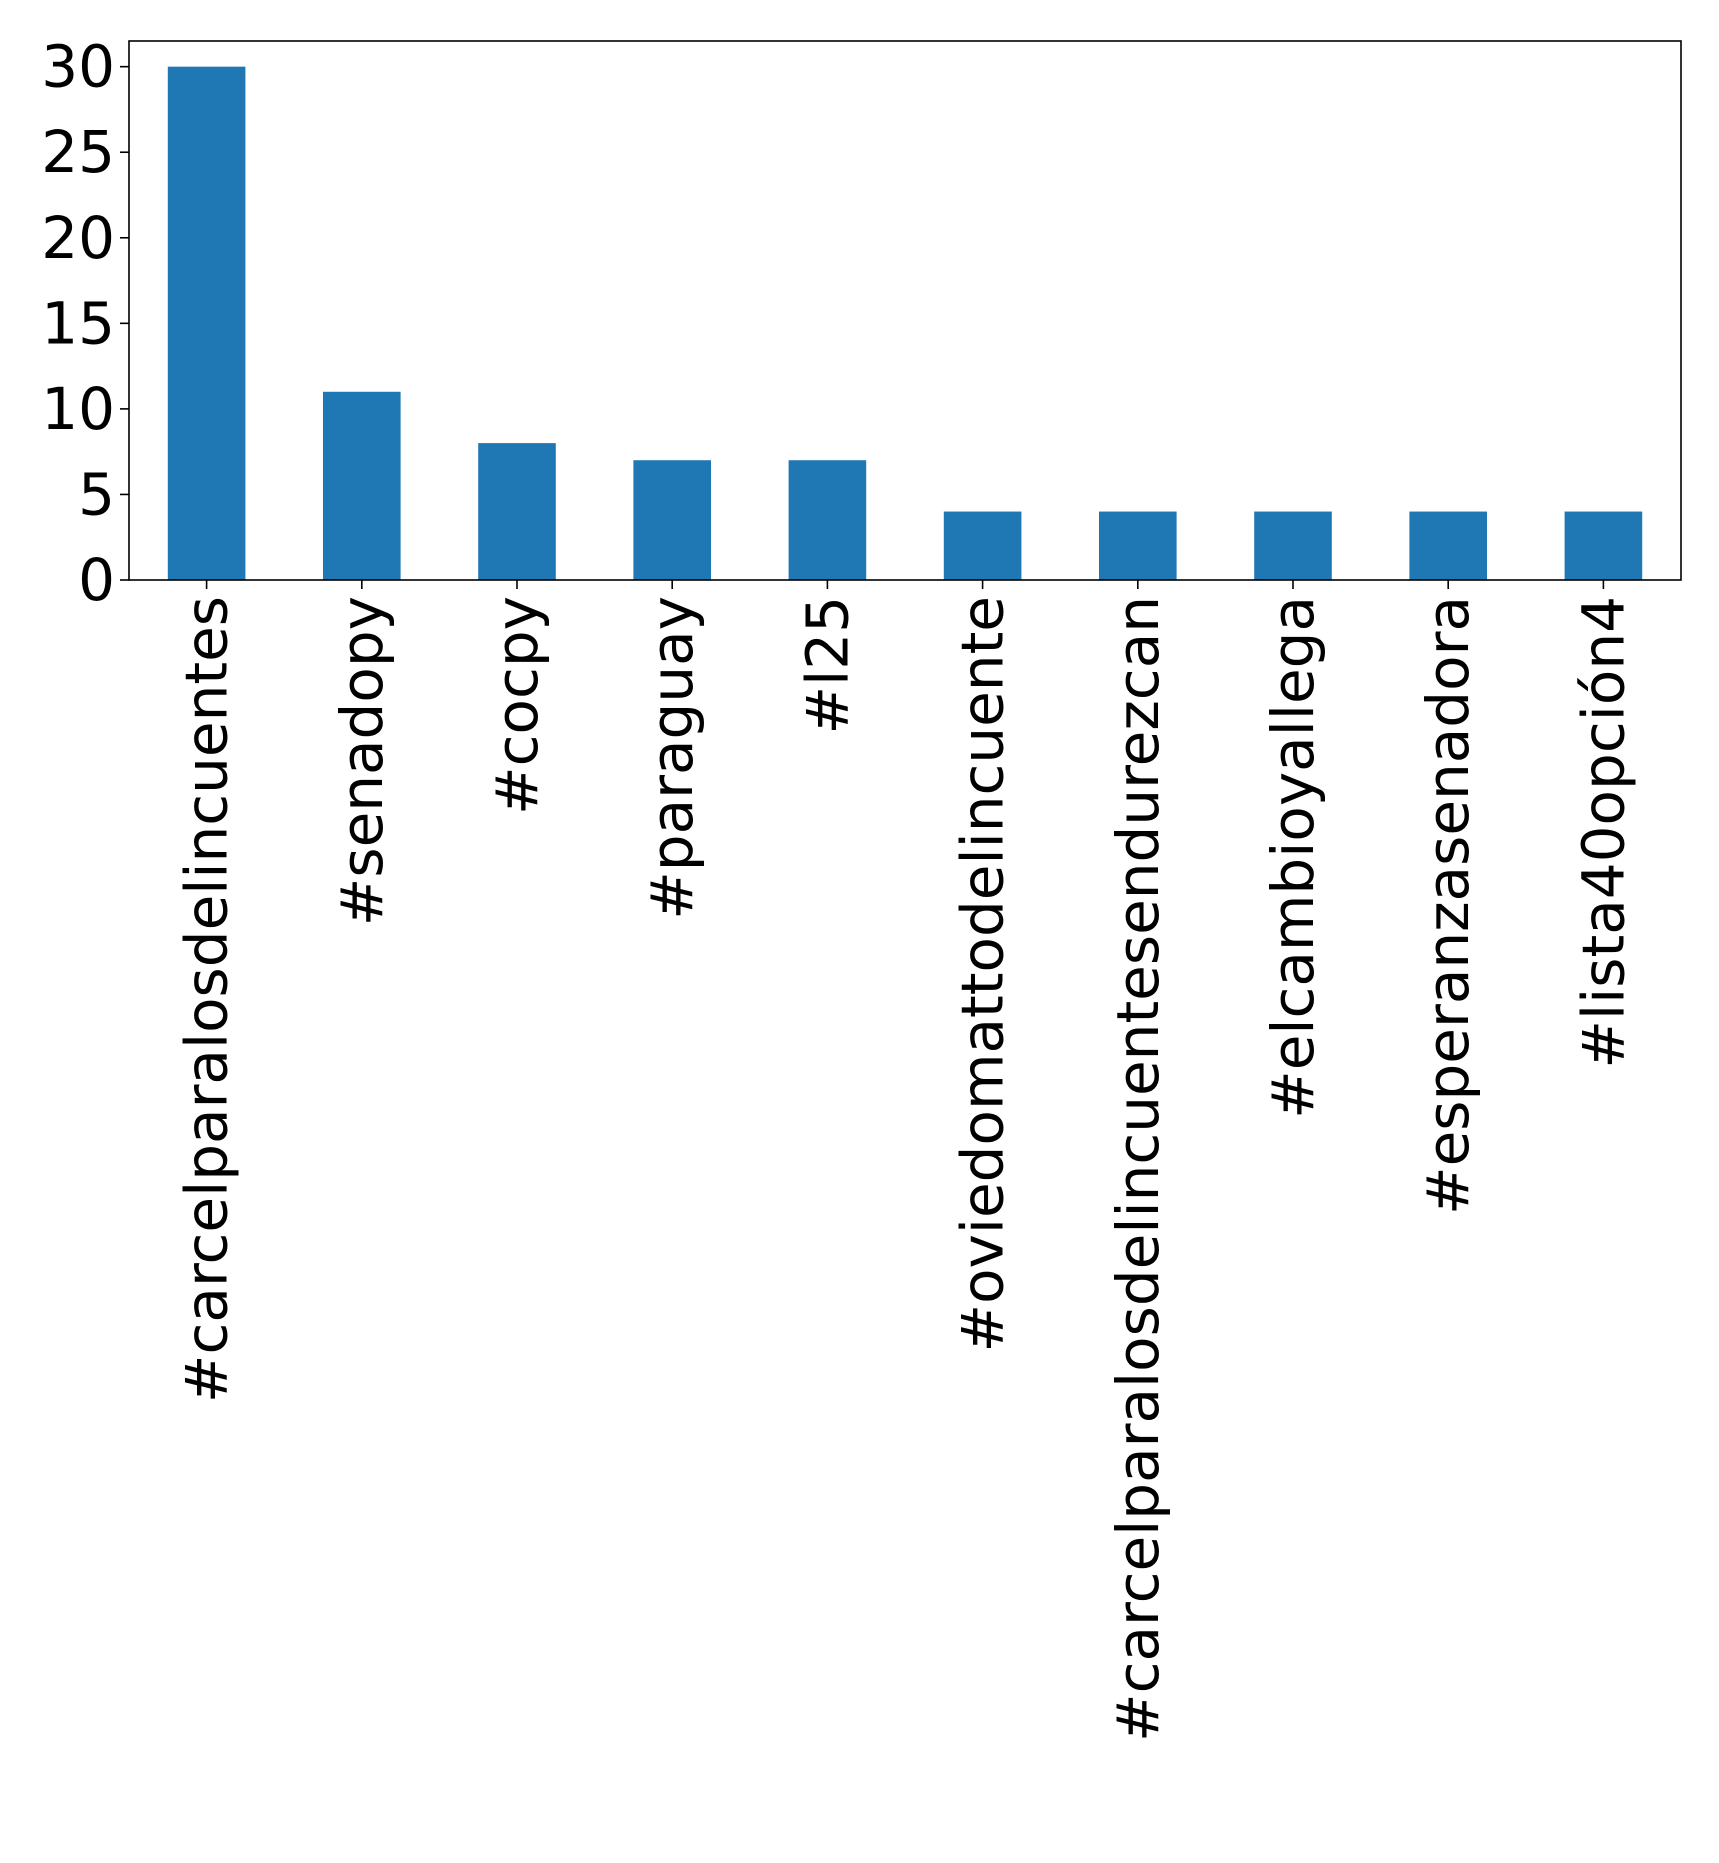 The height and width of the screenshot is (1863, 1719). I want to click on x-tick-label-8: #esperanzasenadora, so click(1448, 905).